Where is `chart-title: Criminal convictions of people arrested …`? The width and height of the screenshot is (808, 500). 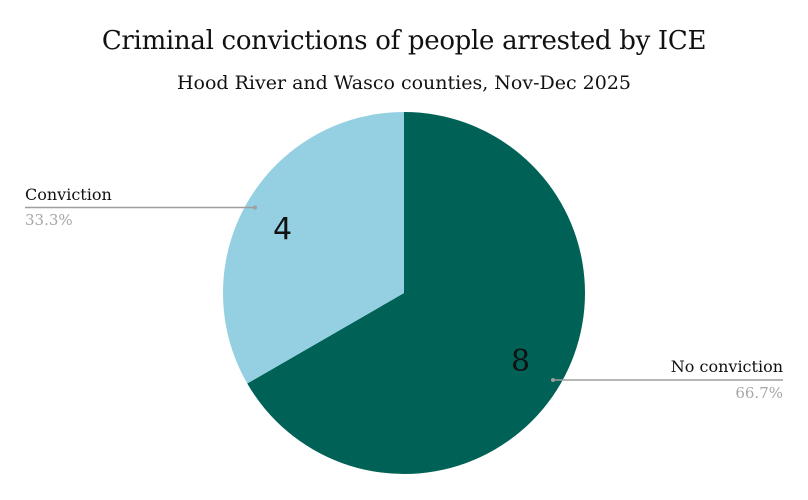
chart-title: Criminal convictions of people arrested … is located at coordinates (404, 41).